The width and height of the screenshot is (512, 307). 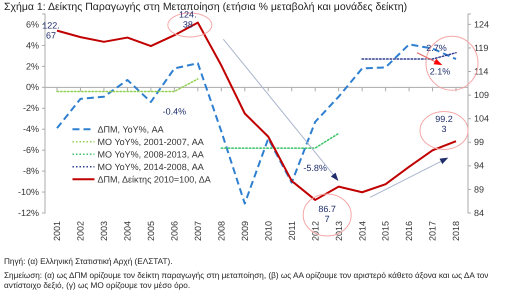 I want to click on y2-tick-label: 89, so click(x=479, y=189).